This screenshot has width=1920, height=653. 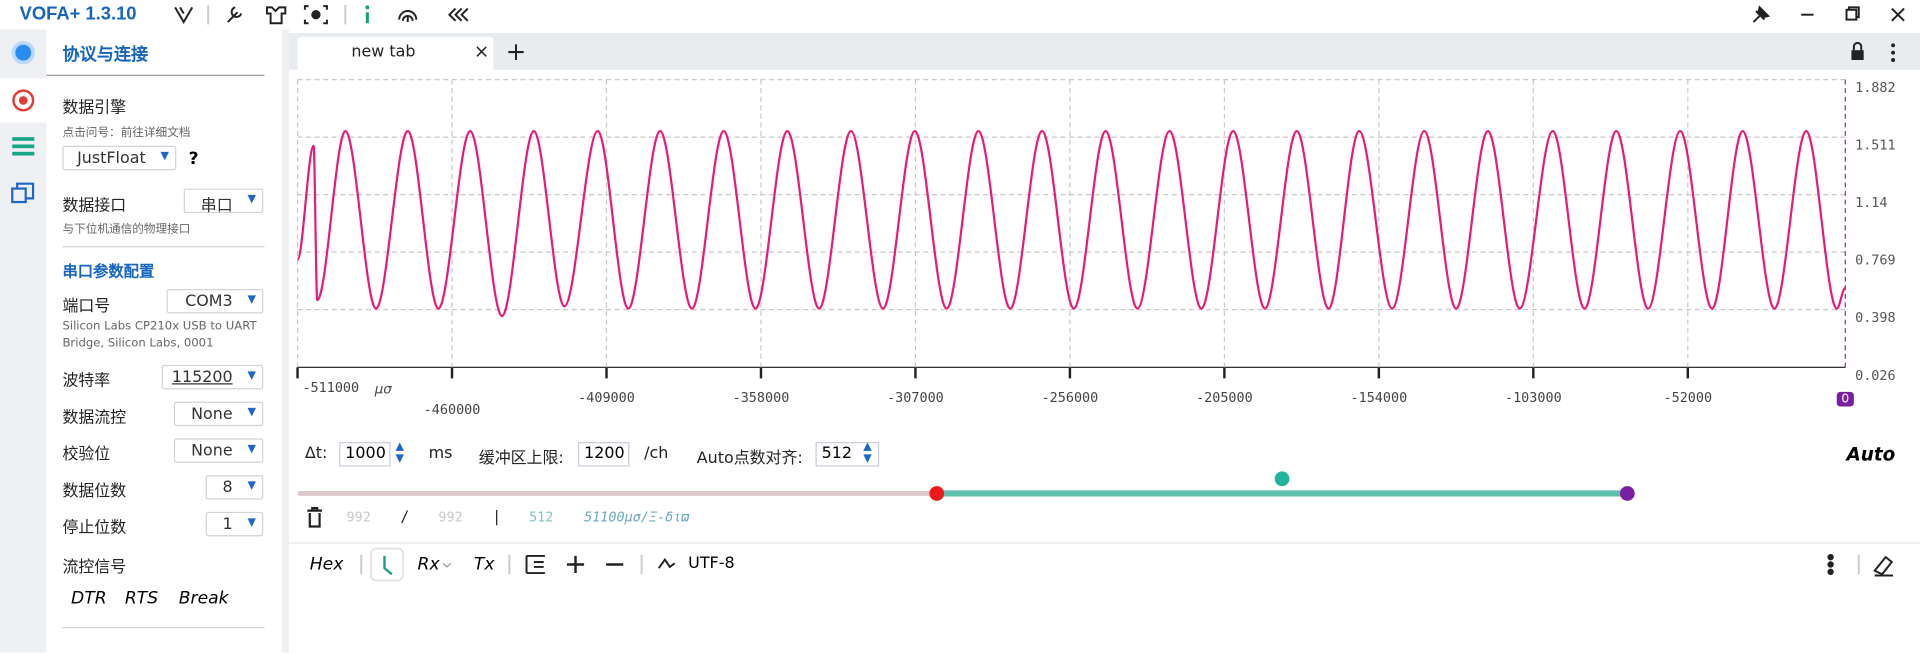 I want to click on title-icons, so click(x=1039, y=14).